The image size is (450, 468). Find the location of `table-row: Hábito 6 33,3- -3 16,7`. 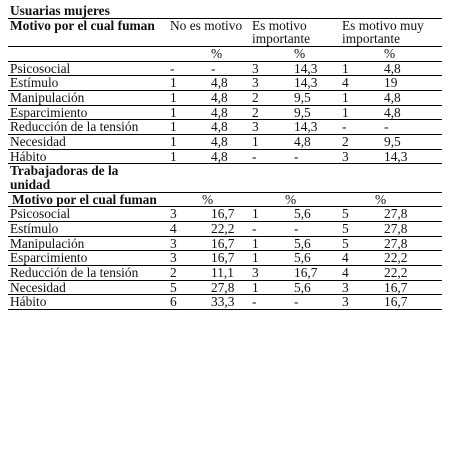

table-row: Hábito 6 33,3- -3 16,7 is located at coordinates (225, 302).